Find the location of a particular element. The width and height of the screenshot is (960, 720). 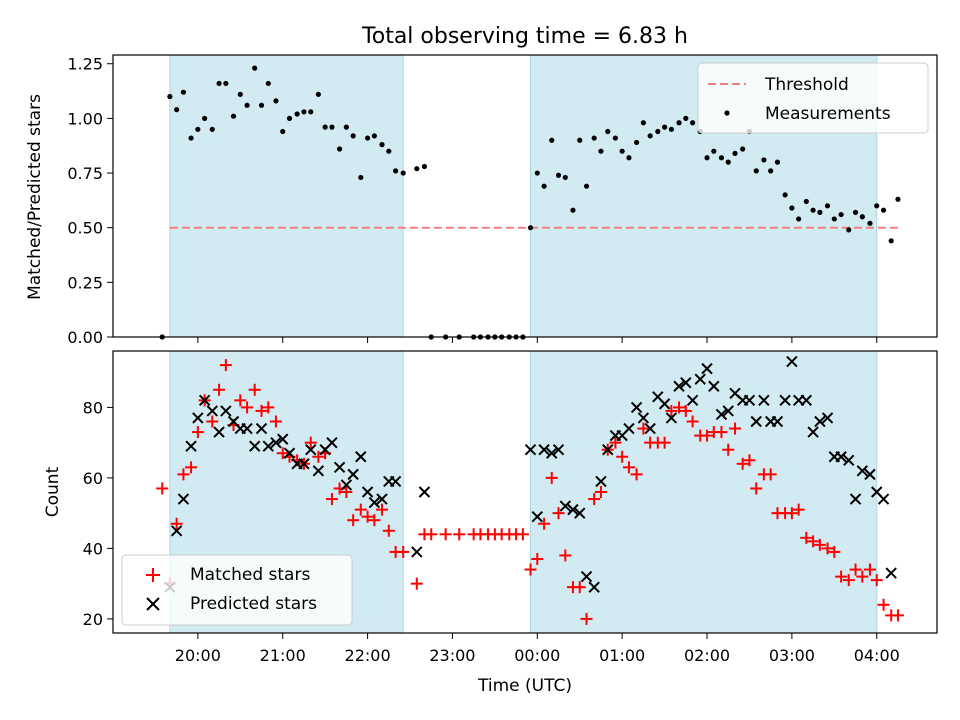

y-tick-label: 0.50 is located at coordinates (85, 228).